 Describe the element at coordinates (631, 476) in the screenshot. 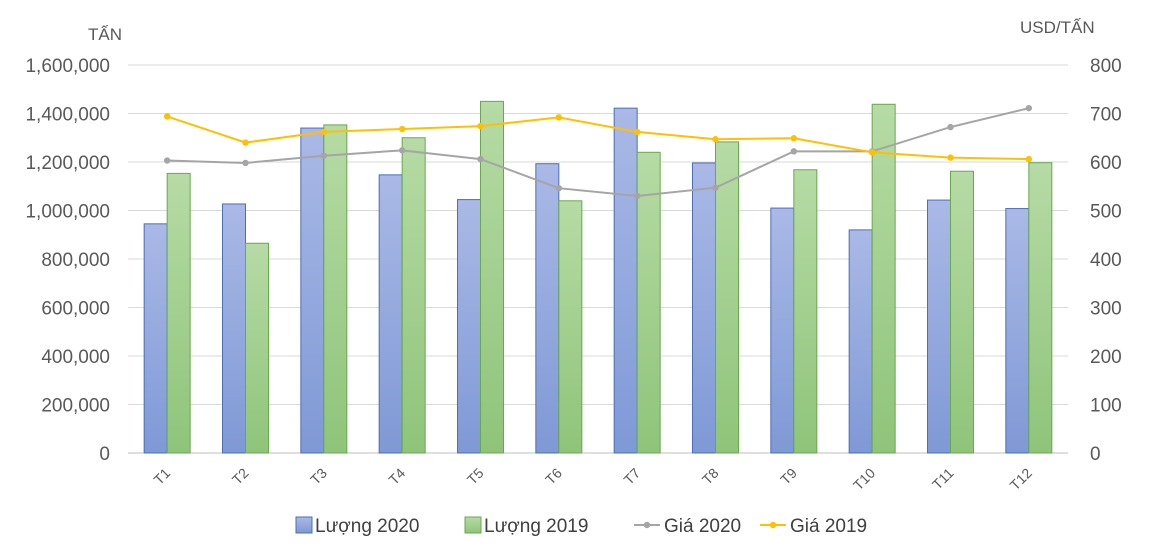

I see `category-label: T7` at that location.